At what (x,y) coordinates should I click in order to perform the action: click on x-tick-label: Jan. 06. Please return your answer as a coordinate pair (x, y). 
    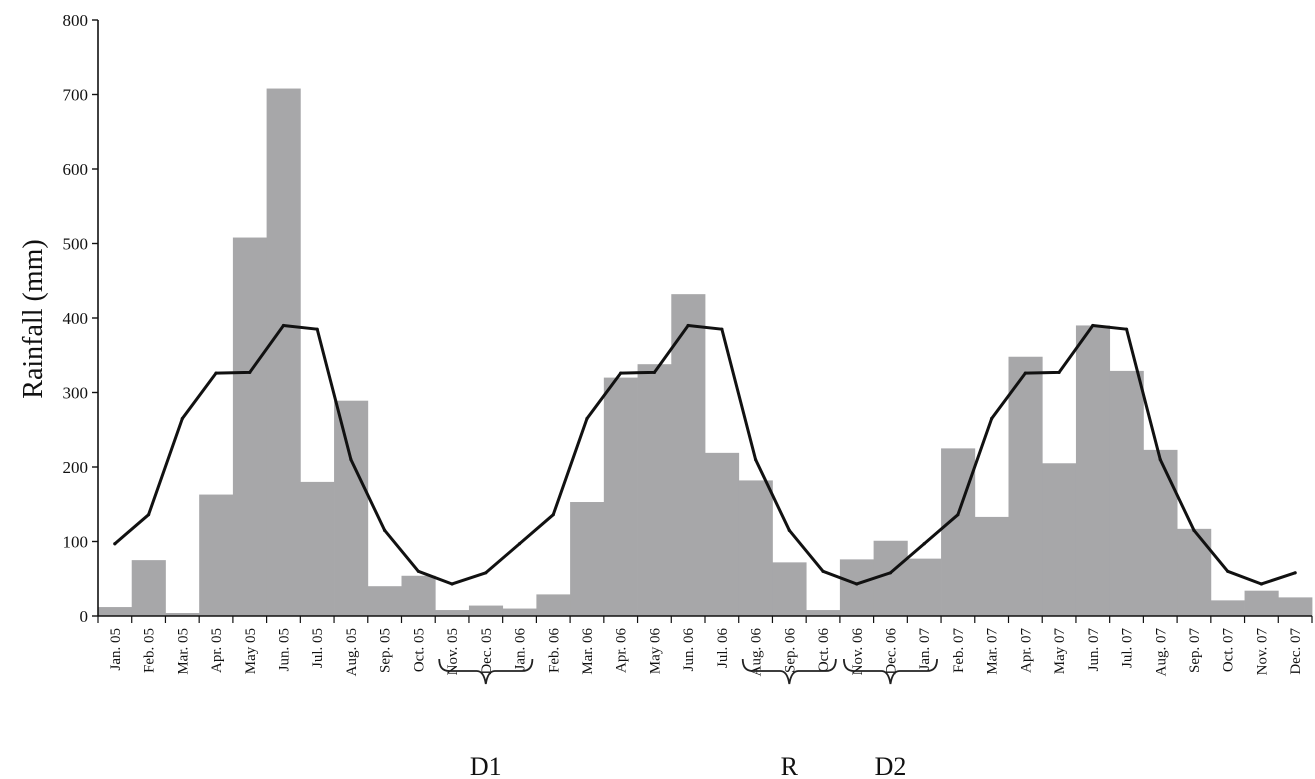
    Looking at the image, I should click on (521, 649).